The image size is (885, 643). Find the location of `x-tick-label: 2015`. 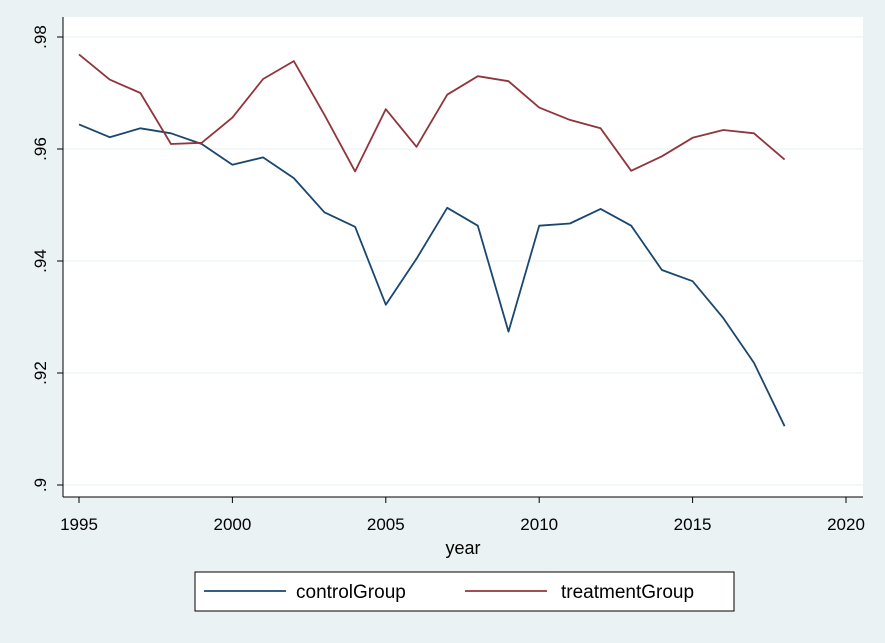

x-tick-label: 2015 is located at coordinates (693, 524).